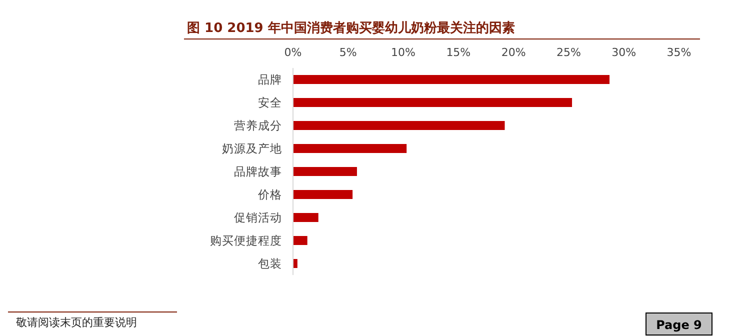  What do you see at coordinates (348, 52) in the screenshot?
I see `x-tick-label: 5%` at bounding box center [348, 52].